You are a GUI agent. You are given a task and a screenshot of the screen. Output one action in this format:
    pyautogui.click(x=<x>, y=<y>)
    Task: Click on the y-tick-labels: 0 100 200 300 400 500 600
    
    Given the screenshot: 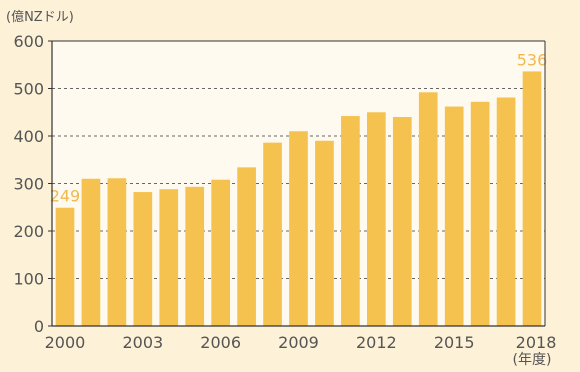 What is the action you would take?
    pyautogui.click(x=28, y=184)
    